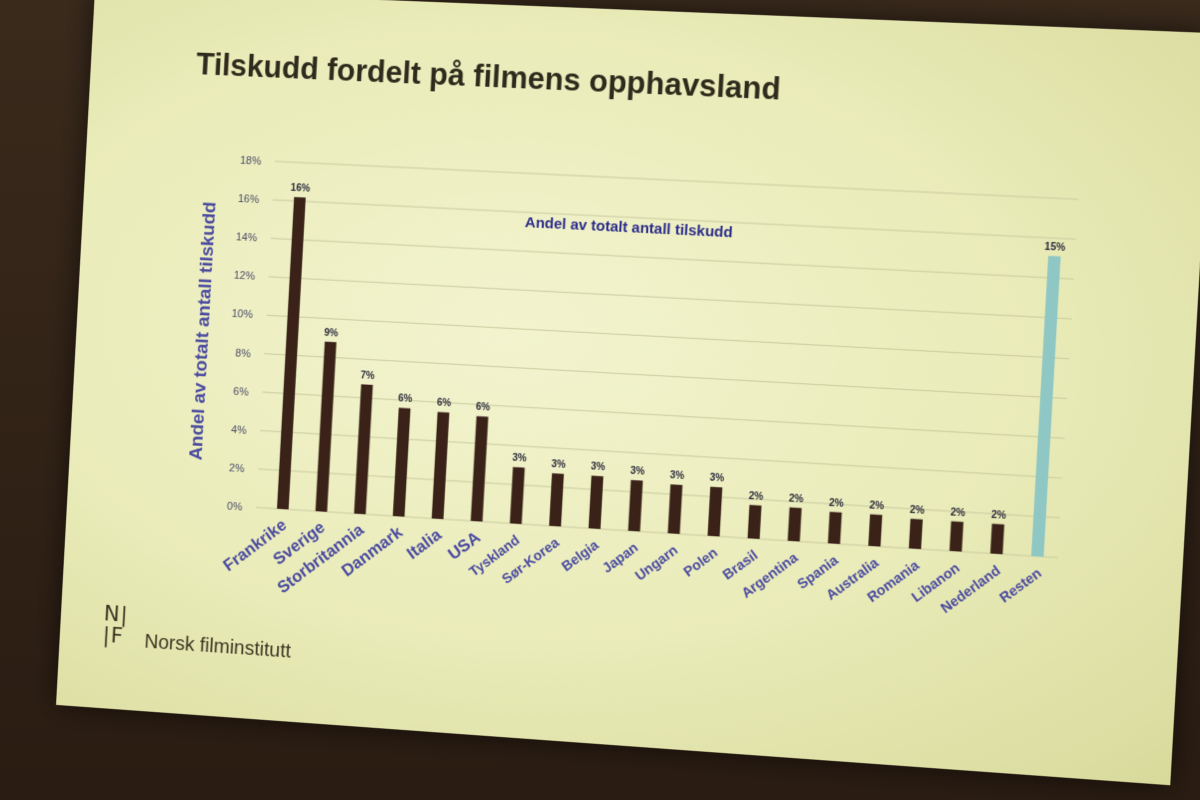  Describe the element at coordinates (243, 353) in the screenshot. I see `y-tick-label: 8%` at that location.